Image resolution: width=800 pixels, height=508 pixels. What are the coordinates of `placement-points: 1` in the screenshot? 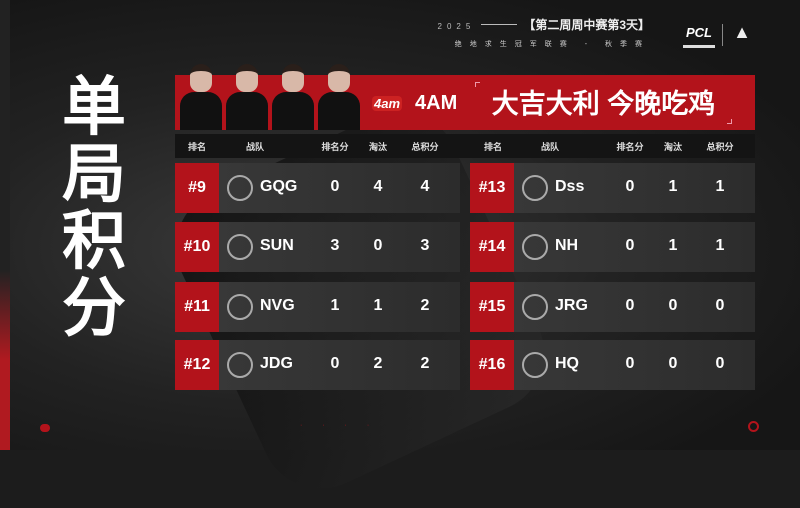 It's located at (335, 305).